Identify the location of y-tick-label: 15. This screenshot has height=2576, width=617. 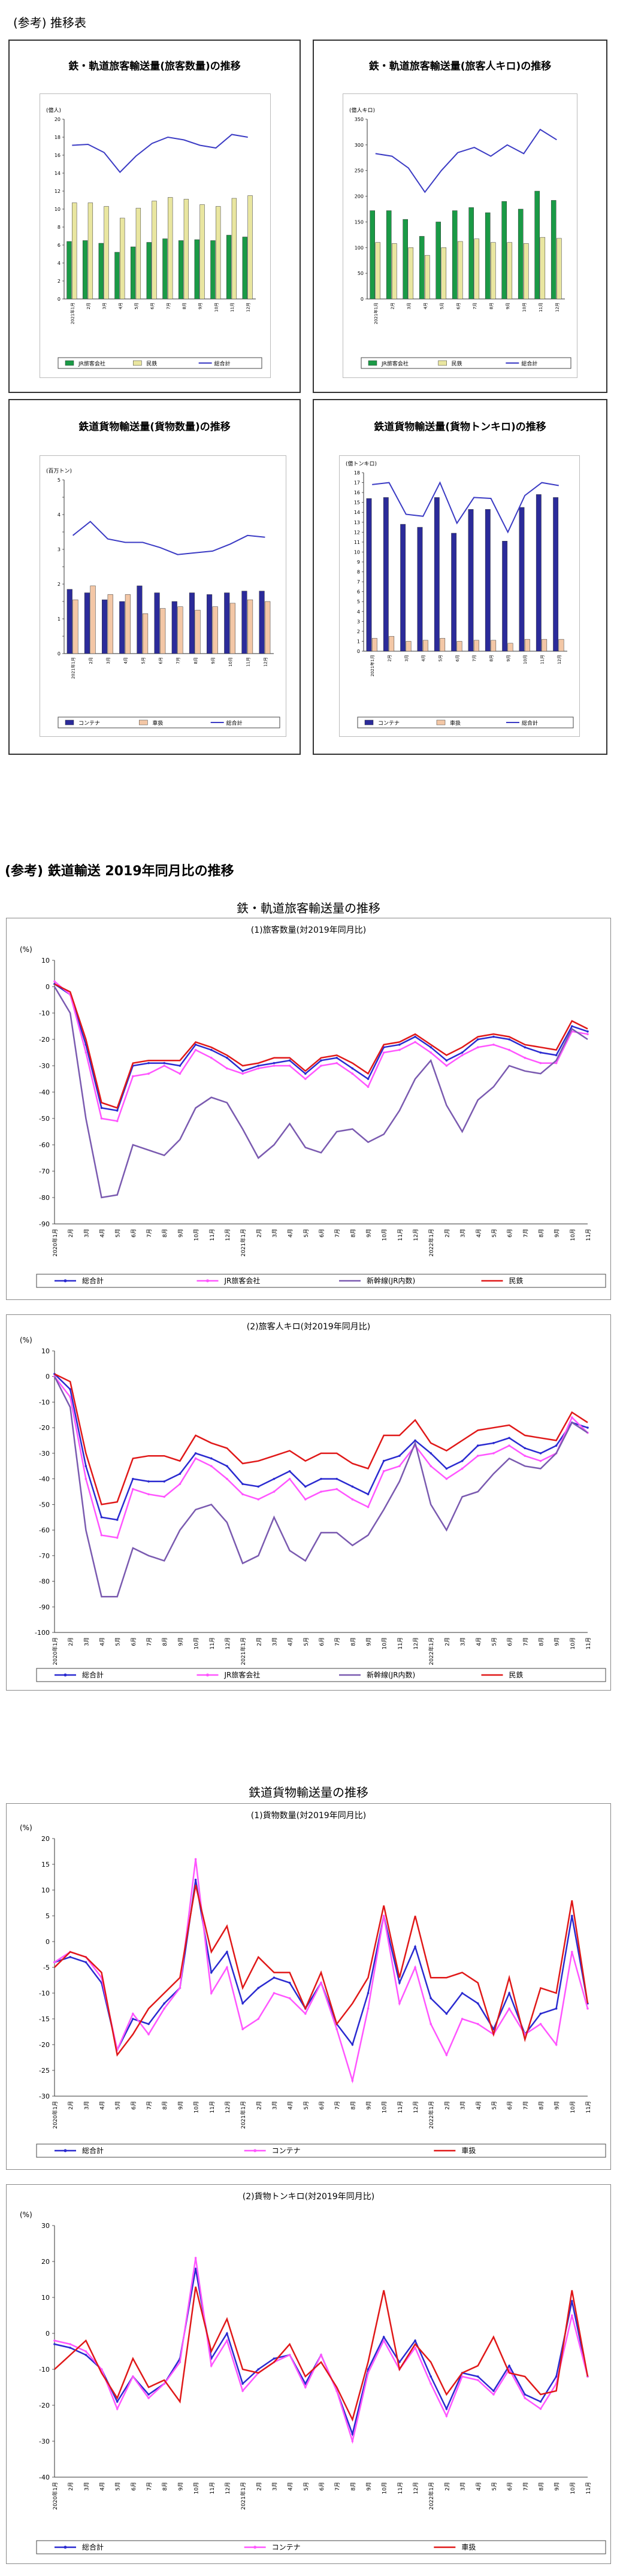
(45, 1864).